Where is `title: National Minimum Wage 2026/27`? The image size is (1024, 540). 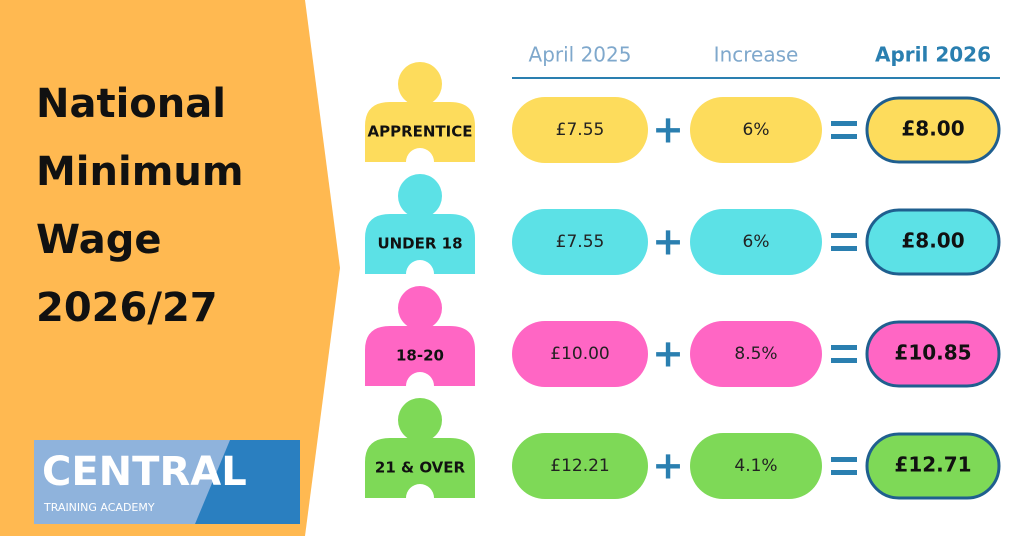 title: National Minimum Wage 2026/27 is located at coordinates (140, 206).